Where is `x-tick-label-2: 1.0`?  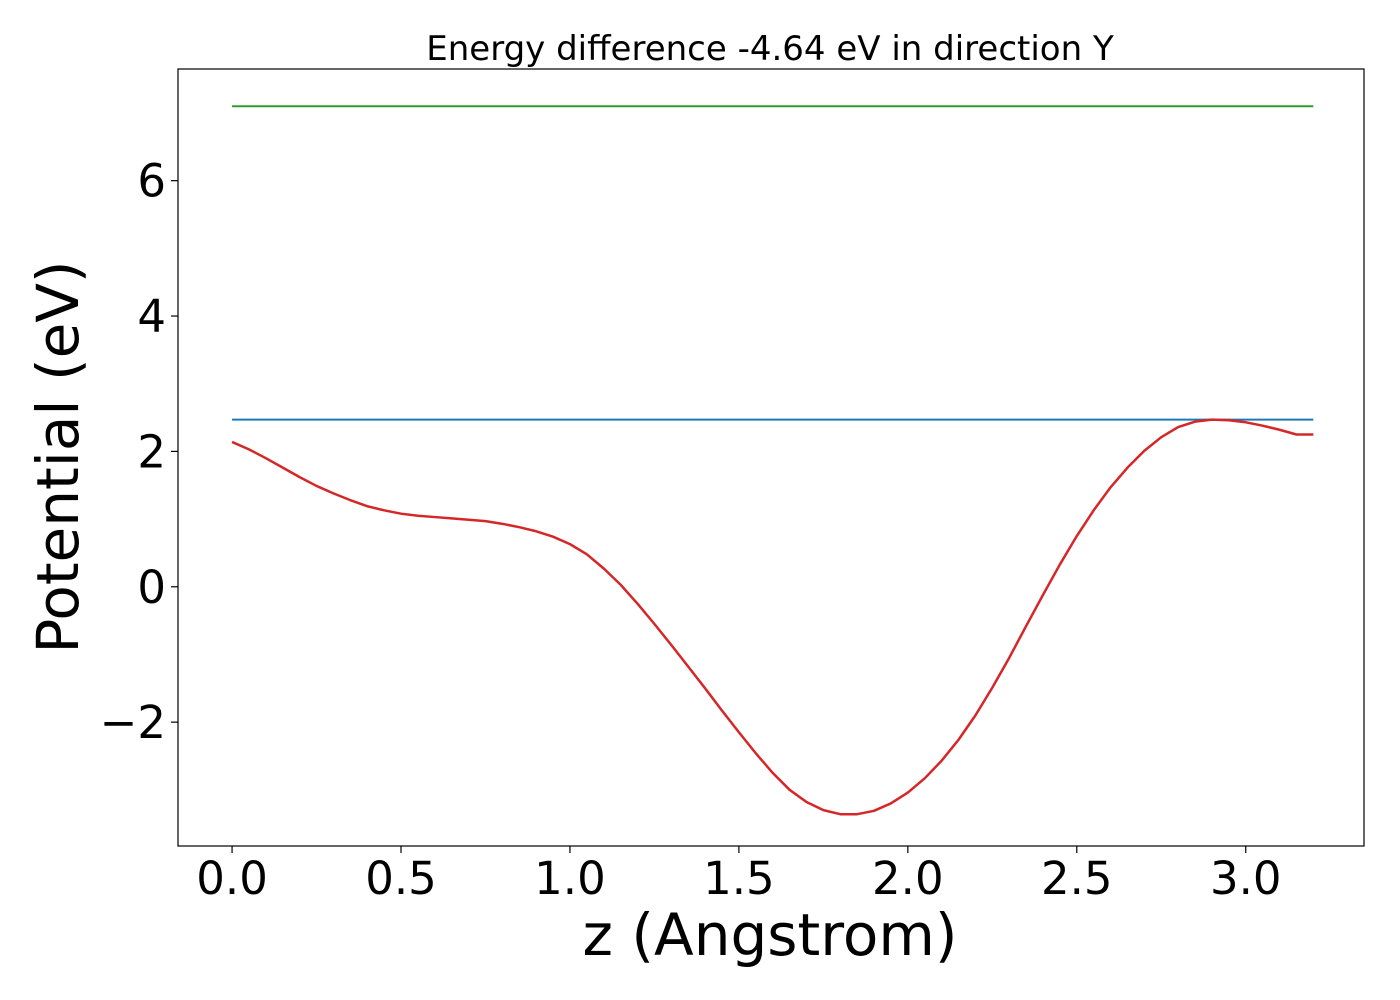
x-tick-label-2: 1.0 is located at coordinates (570, 878).